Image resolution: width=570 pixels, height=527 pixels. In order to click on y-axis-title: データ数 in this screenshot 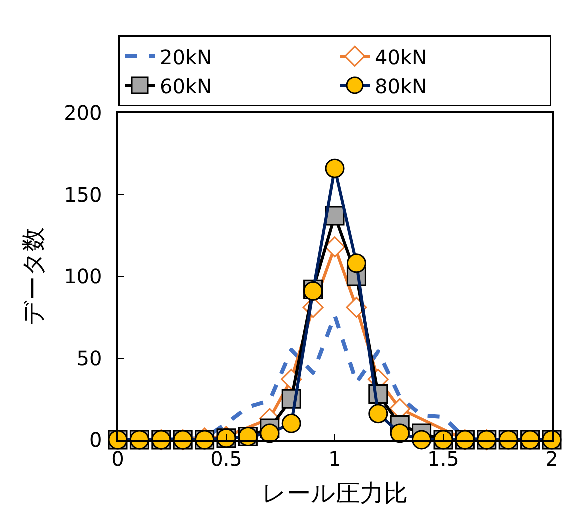, I will do `click(34, 277)`.